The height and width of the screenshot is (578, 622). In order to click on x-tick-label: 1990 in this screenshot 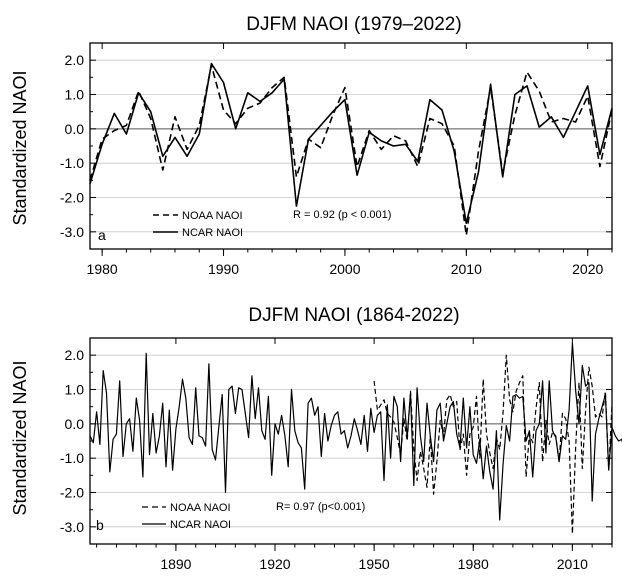, I will do `click(223, 269)`.